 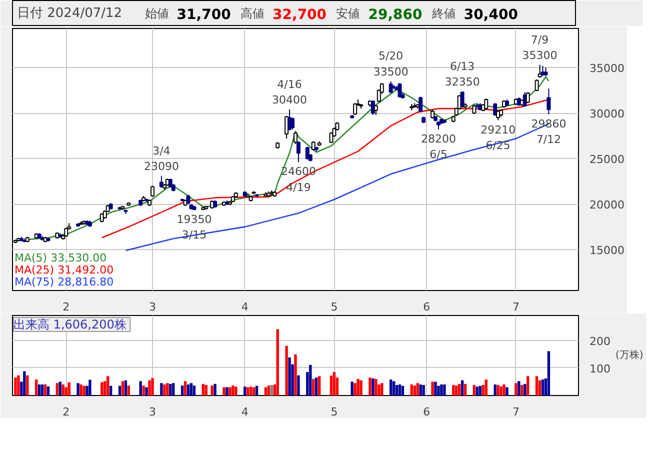 I want to click on text: 安値 29,860, so click(x=379, y=14).